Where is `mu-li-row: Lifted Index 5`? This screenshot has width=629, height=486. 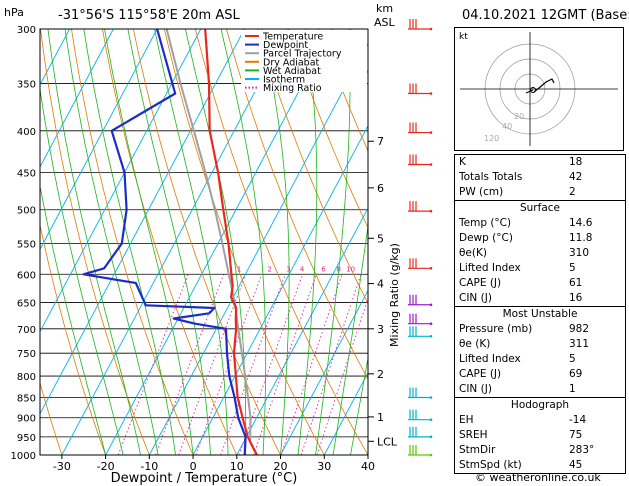 mu-li-row: Lifted Index 5 is located at coordinates (540, 359).